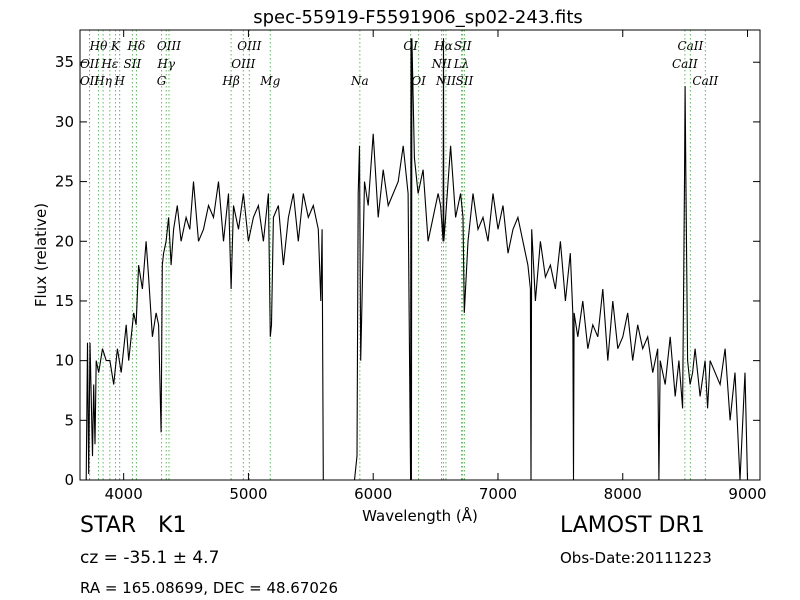  I want to click on coordinates-text: RA = 165.08699, DEC = 48.67026, so click(209, 588).